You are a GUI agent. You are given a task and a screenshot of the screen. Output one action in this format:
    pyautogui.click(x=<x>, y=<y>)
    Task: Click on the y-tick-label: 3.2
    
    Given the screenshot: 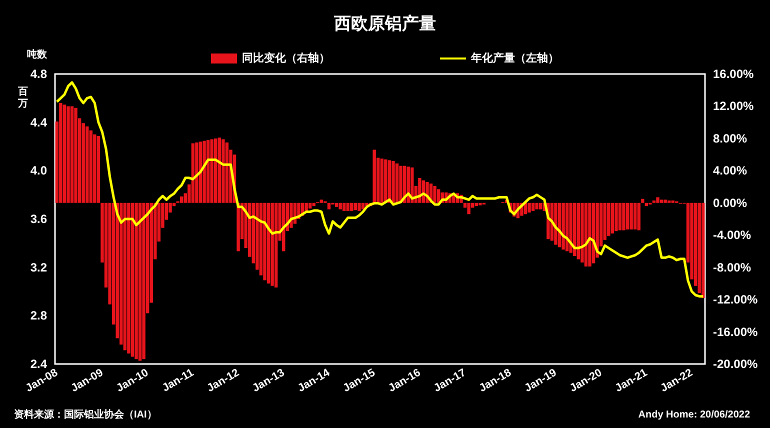 What is the action you would take?
    pyautogui.click(x=39, y=267)
    